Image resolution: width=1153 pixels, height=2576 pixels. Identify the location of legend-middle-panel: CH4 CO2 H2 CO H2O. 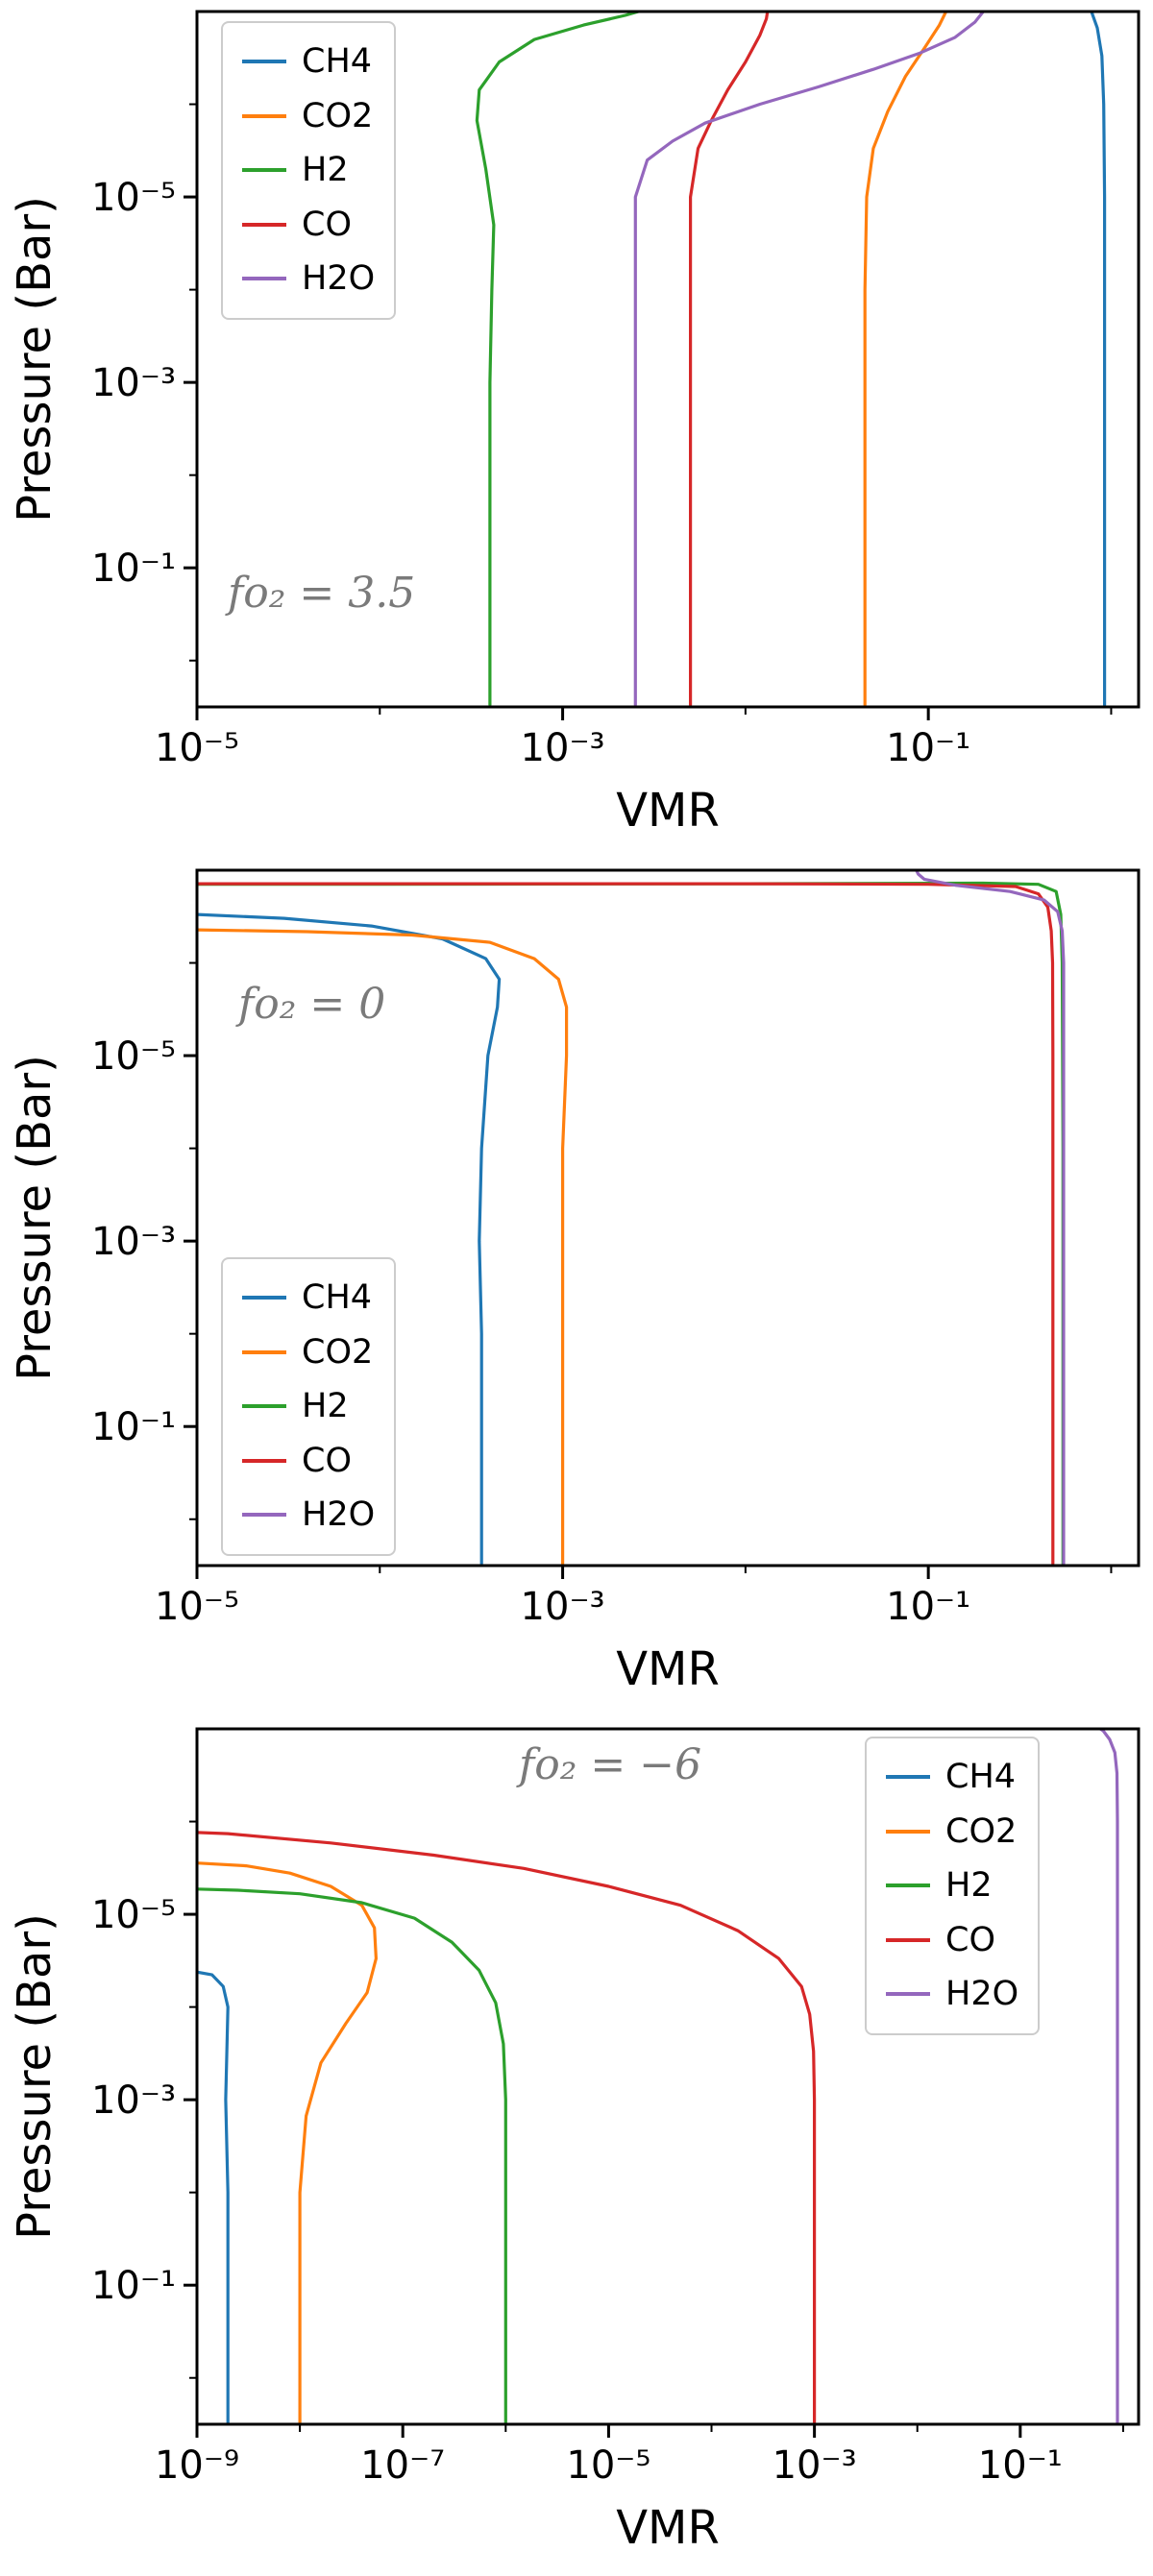
(309, 1407).